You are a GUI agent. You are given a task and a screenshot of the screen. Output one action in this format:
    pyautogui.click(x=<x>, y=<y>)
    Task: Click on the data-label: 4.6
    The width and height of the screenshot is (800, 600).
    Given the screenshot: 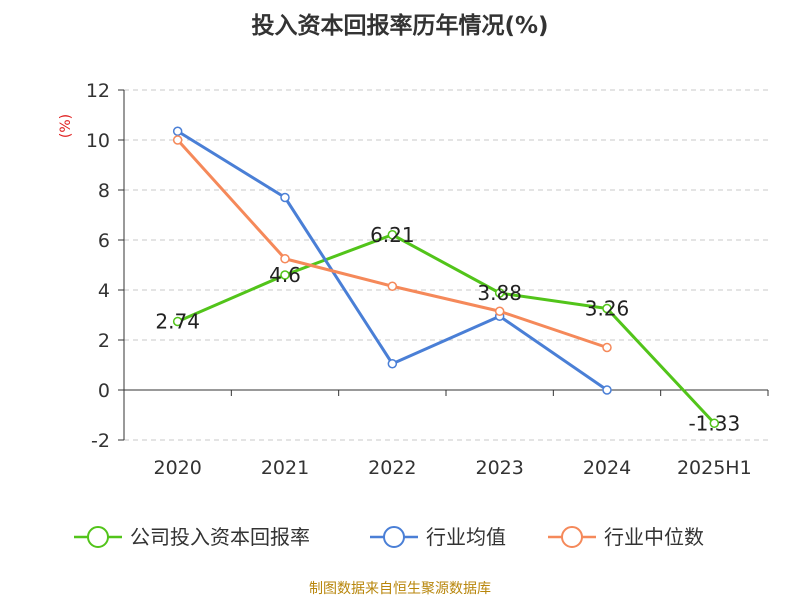 What is the action you would take?
    pyautogui.click(x=285, y=275)
    